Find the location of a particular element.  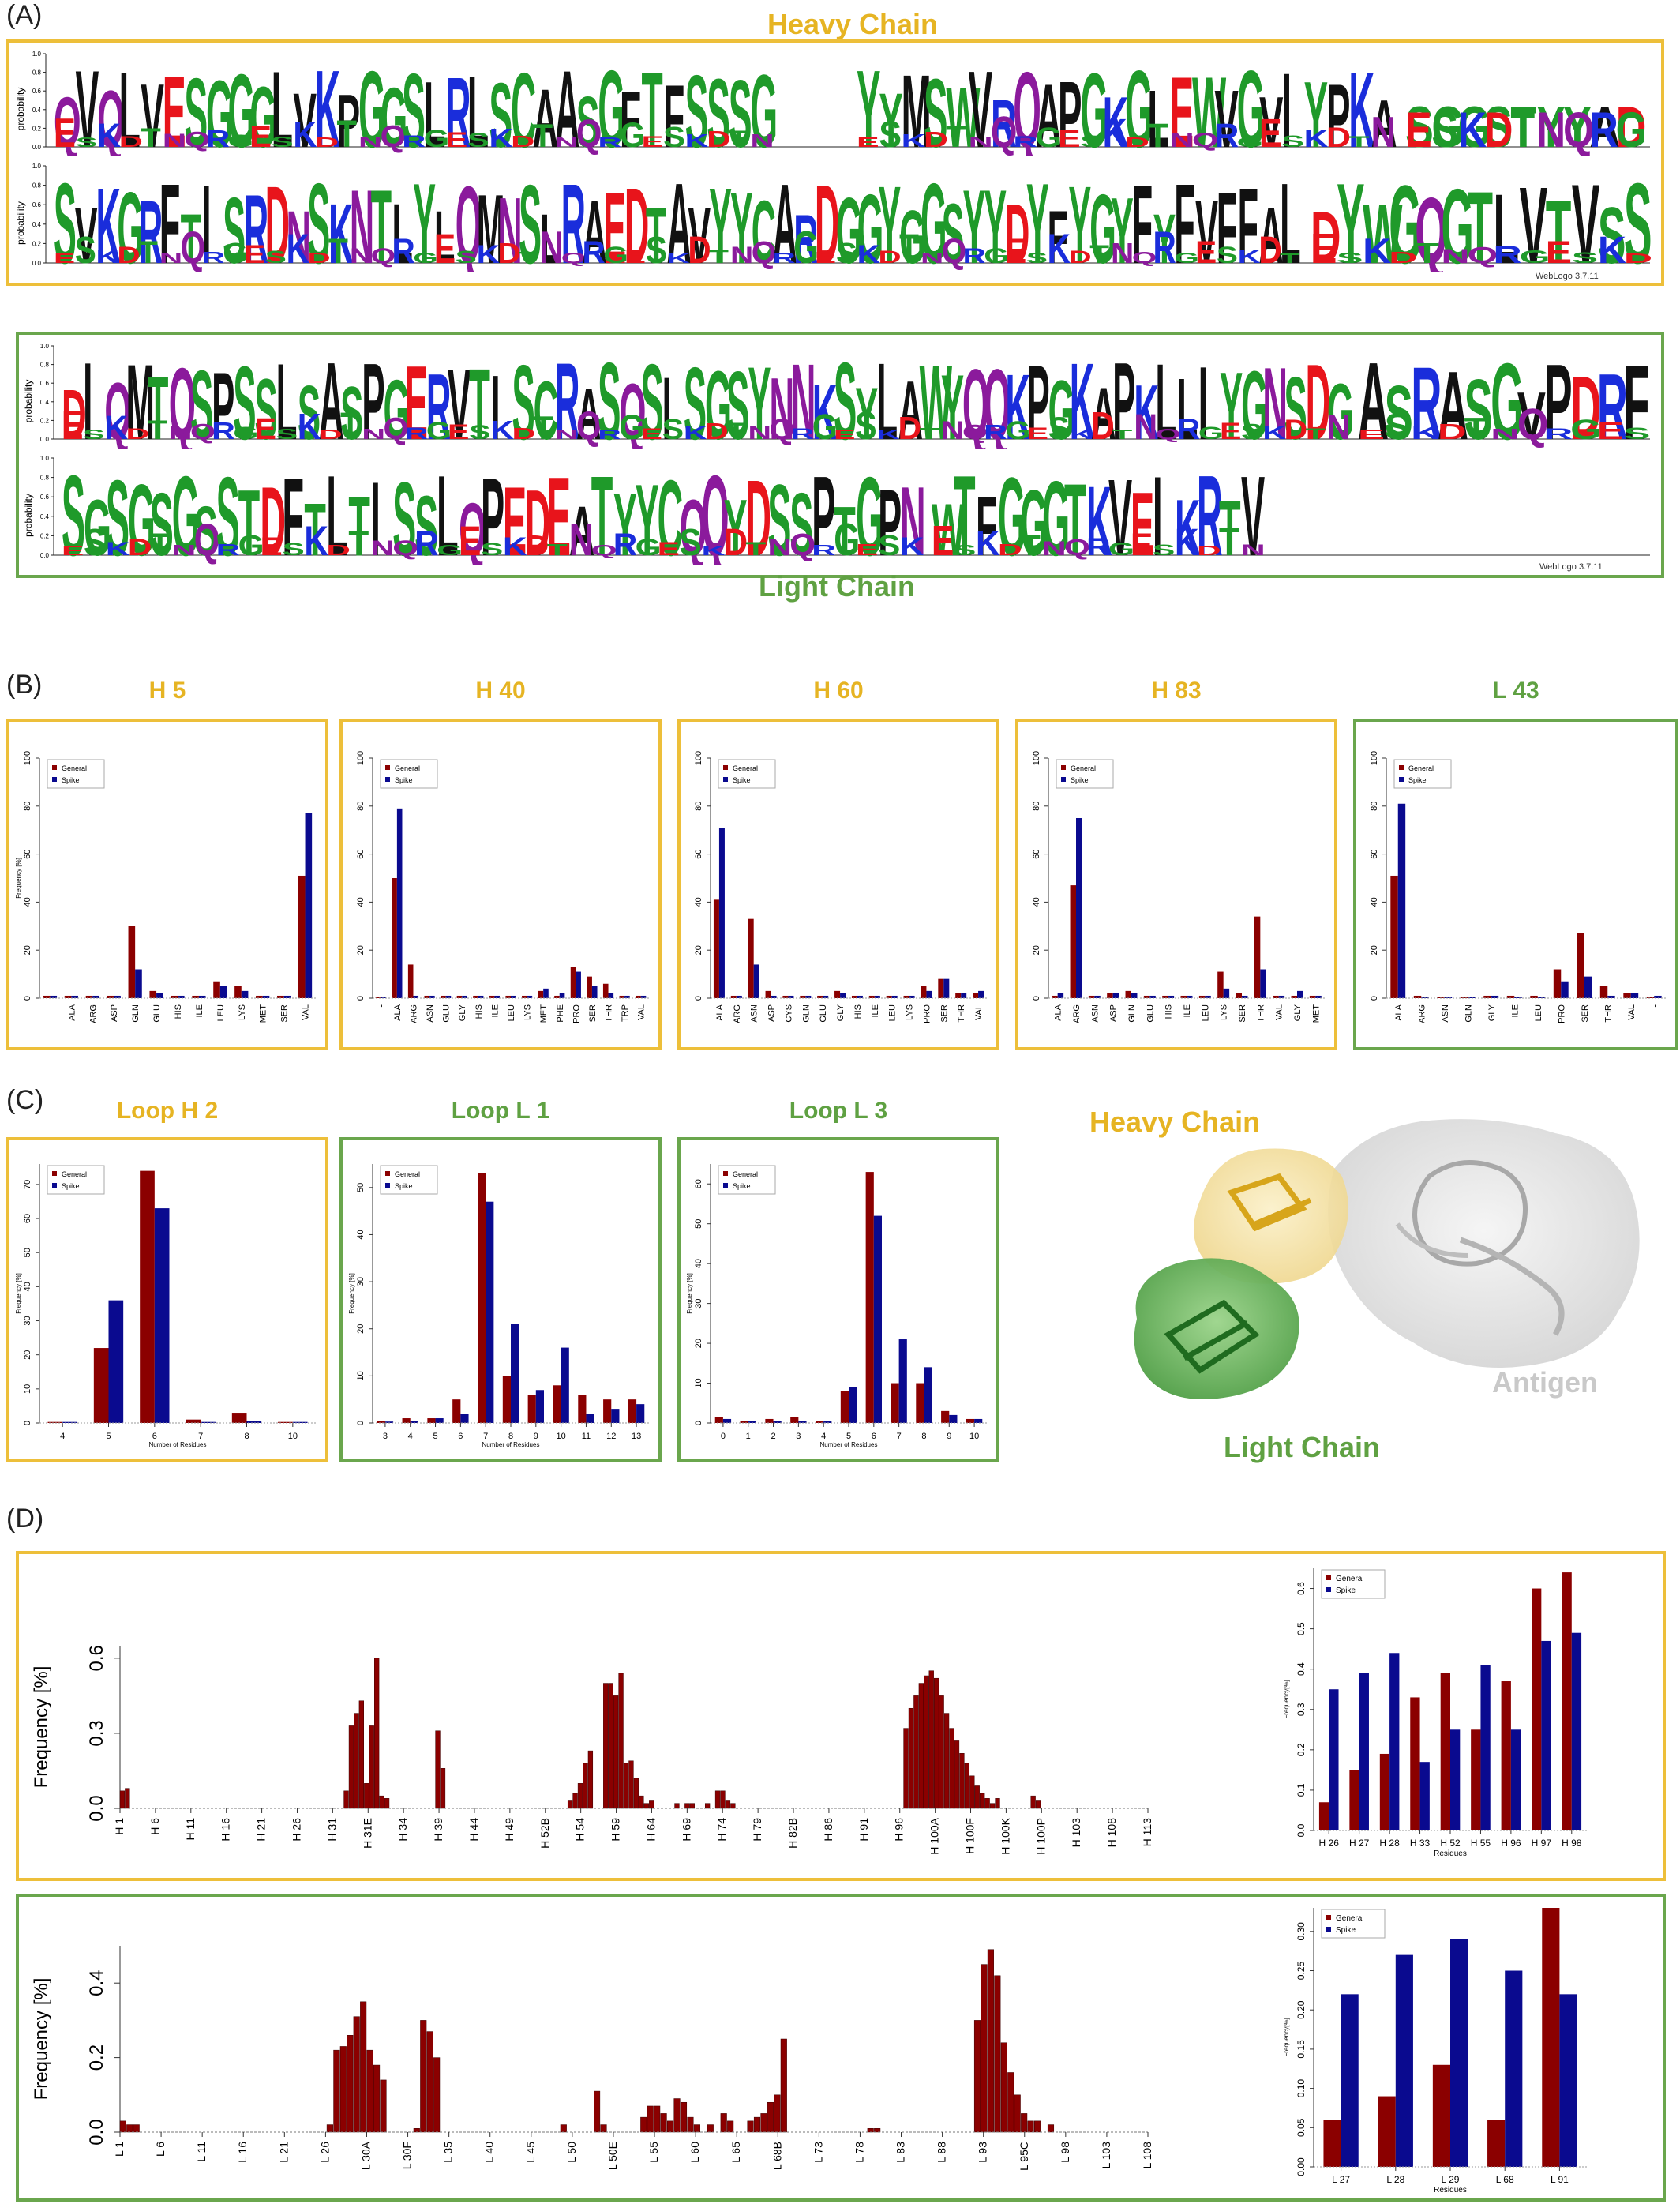

logo-residue: E is located at coordinates (559, 510).